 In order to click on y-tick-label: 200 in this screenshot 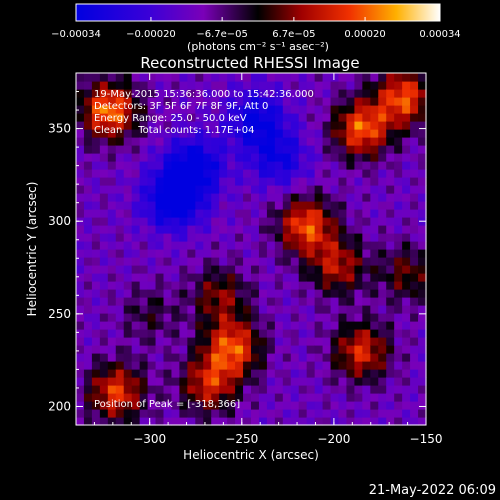, I will do `click(59, 406)`.